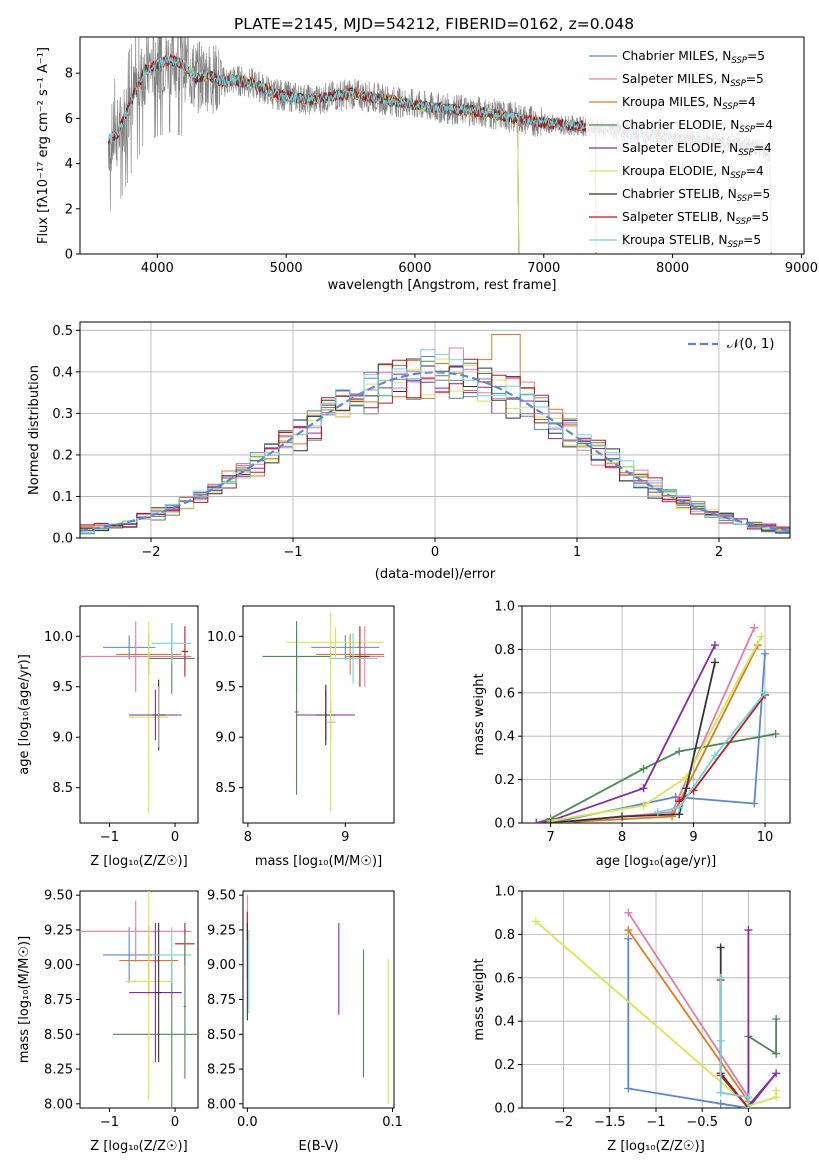 The image size is (819, 1170). What do you see at coordinates (62, 331) in the screenshot?
I see `y-tick-label: 0.5` at bounding box center [62, 331].